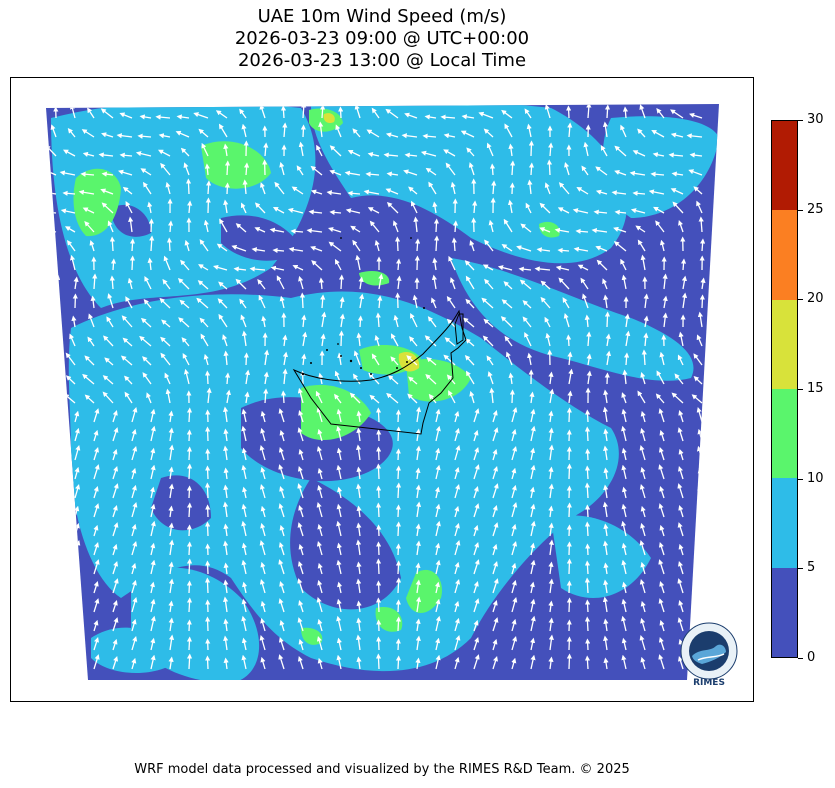 This screenshot has height=788, width=835. I want to click on colorbar-tick-label: 15, so click(815, 388).